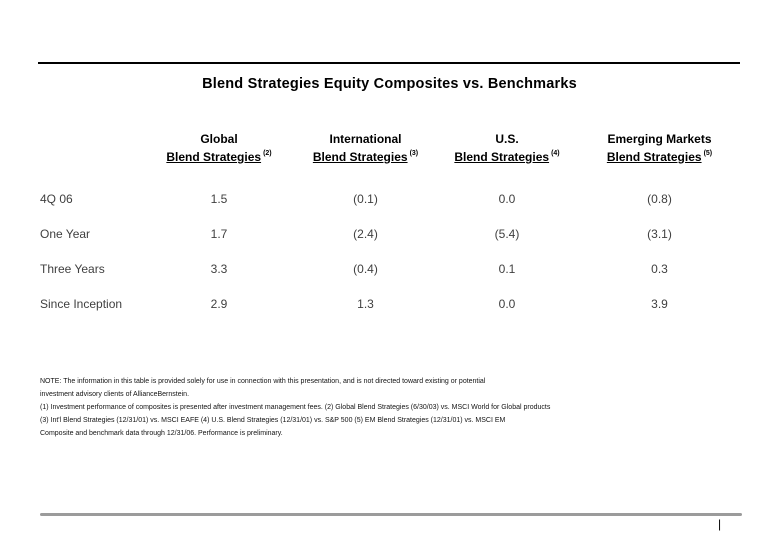 This screenshot has height=540, width=779. Describe the element at coordinates (72, 268) in the screenshot. I see `row-label: Three Years` at that location.